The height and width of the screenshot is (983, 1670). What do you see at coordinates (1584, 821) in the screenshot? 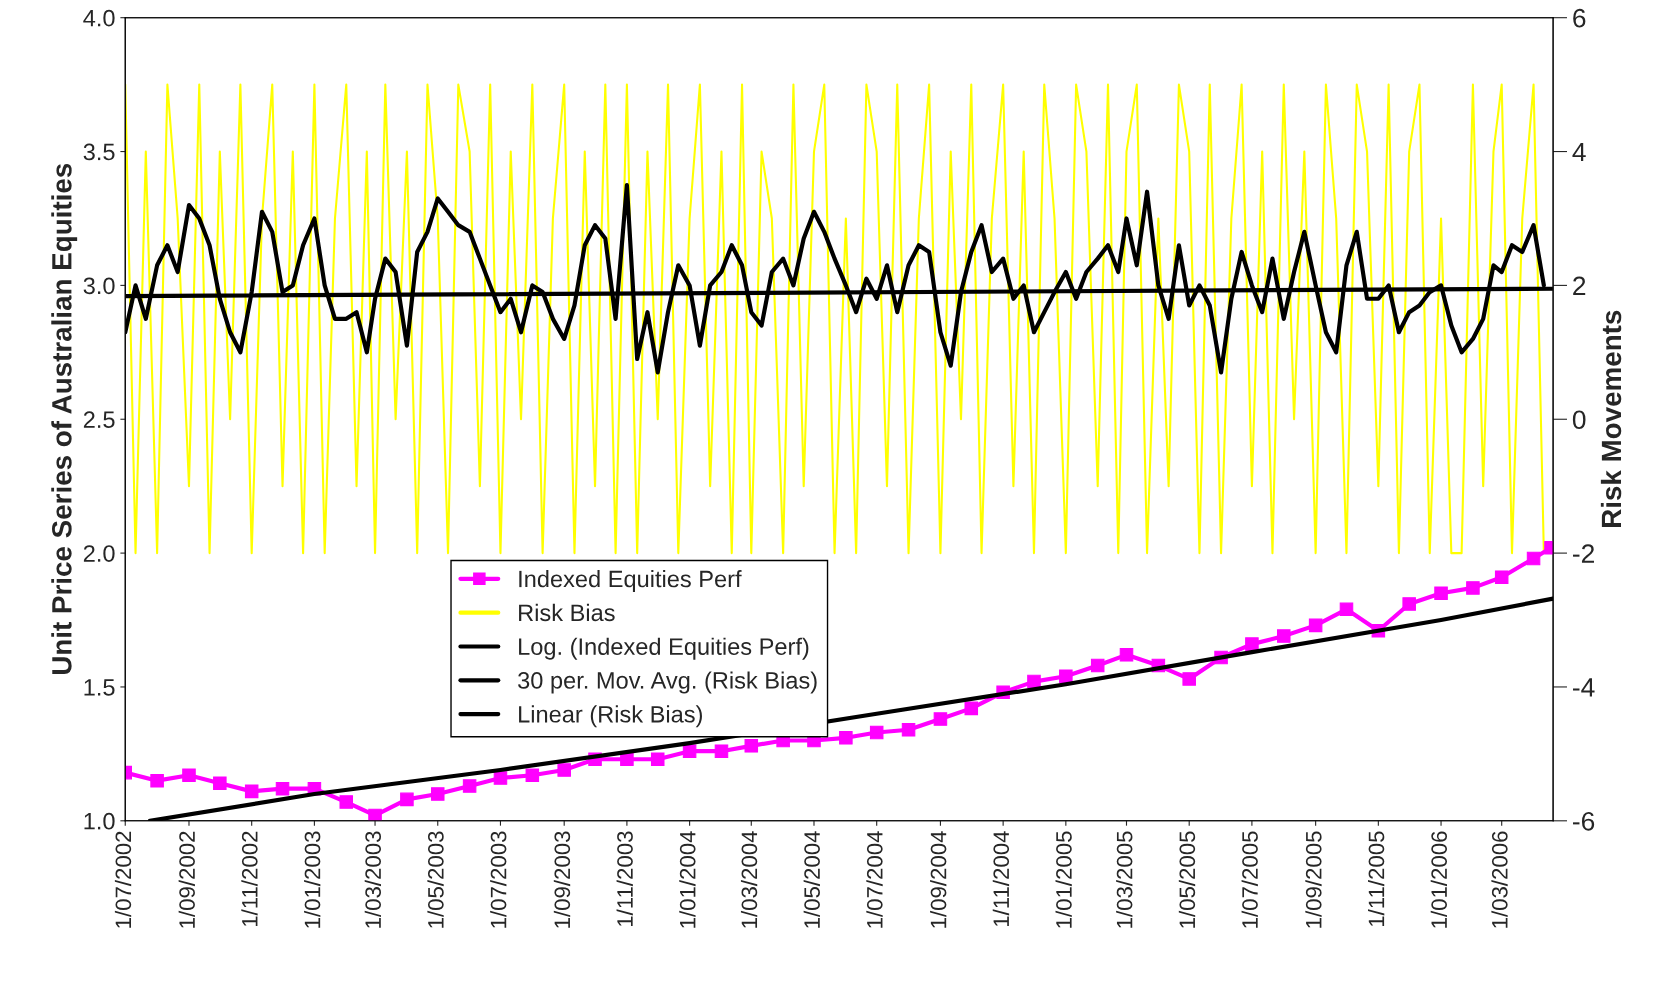
I see `y2-tick-label: -6` at bounding box center [1584, 821].